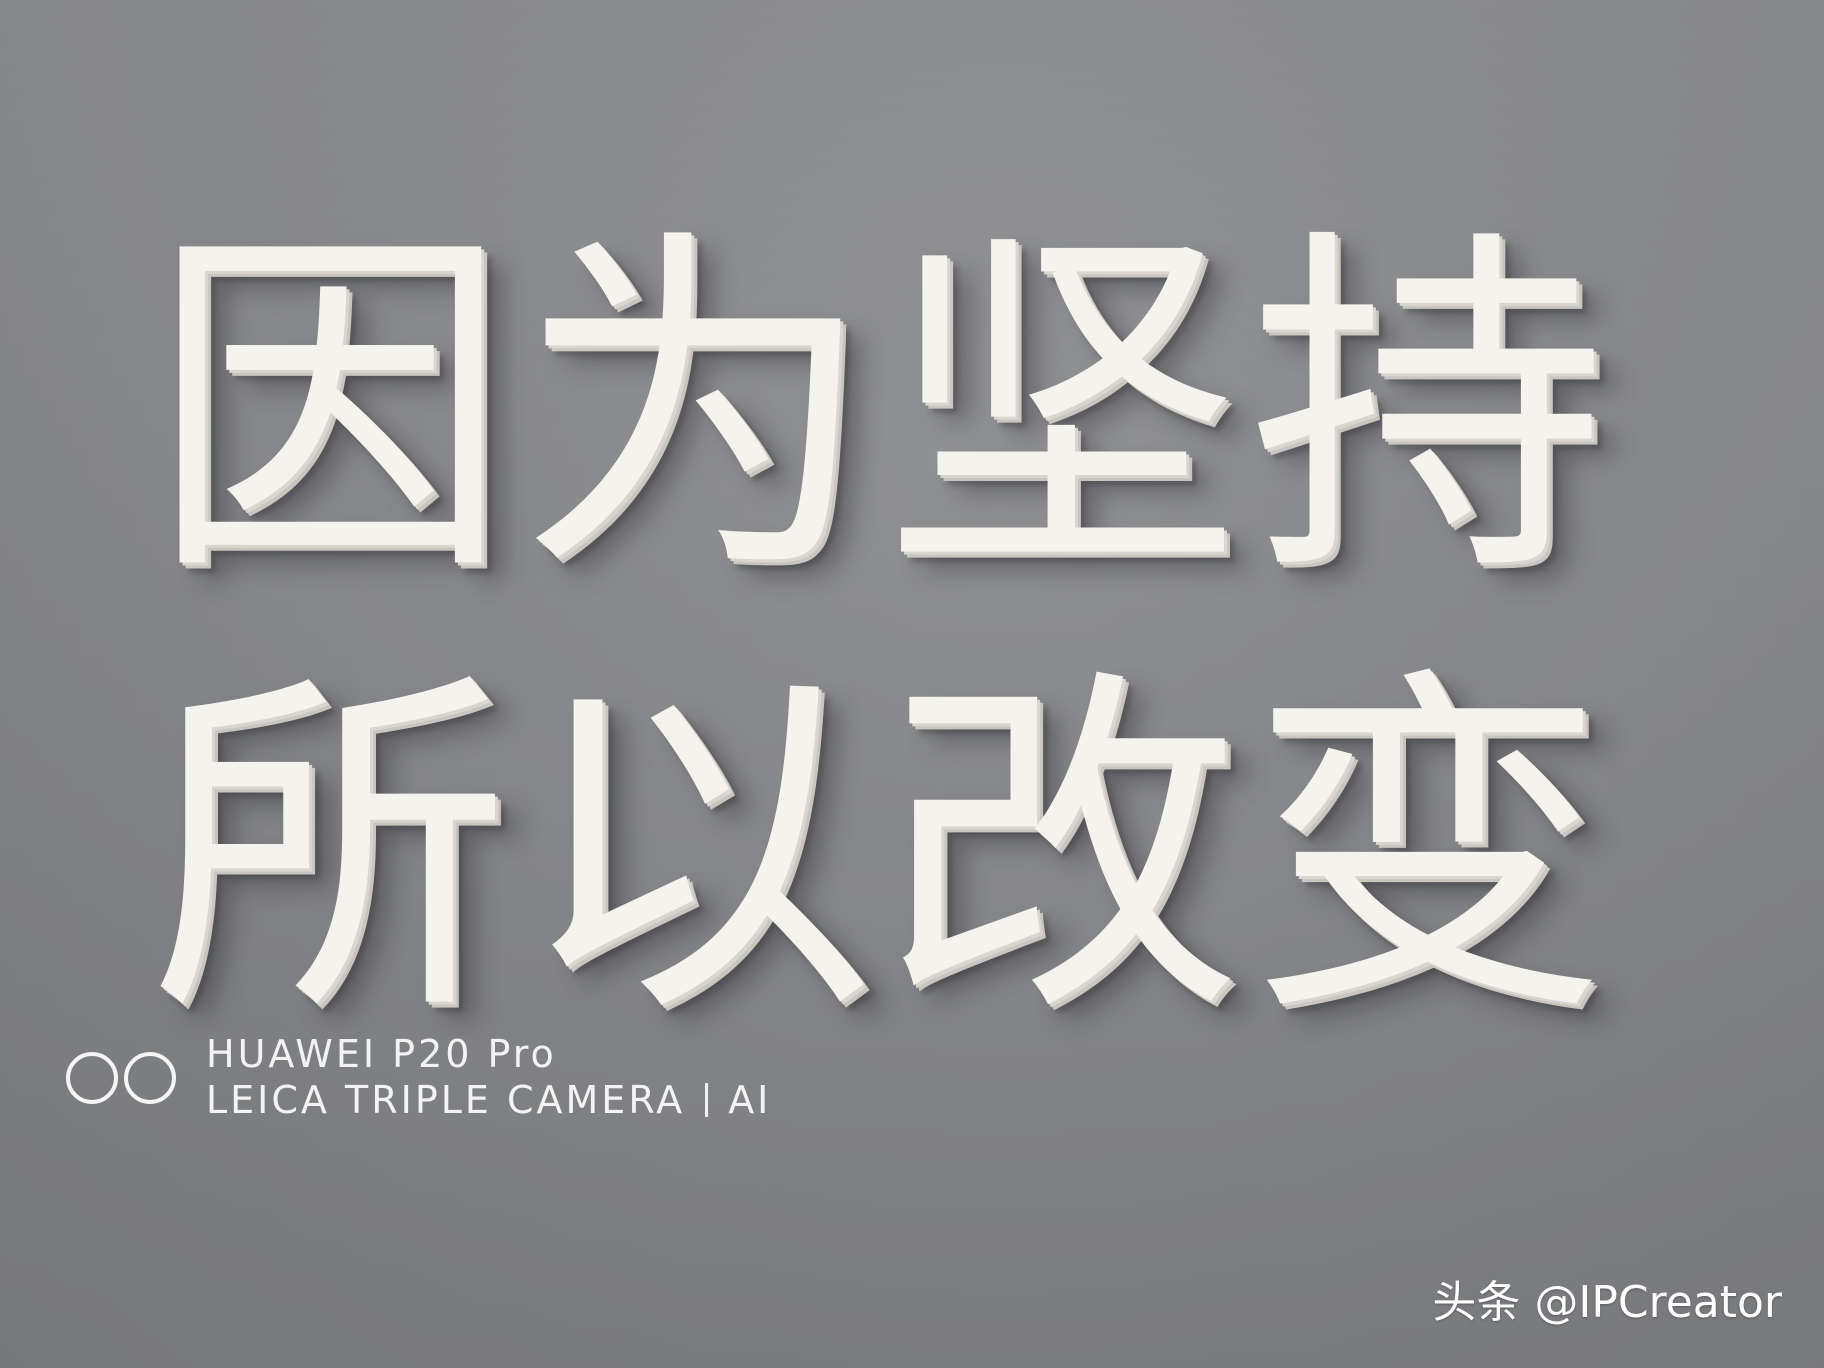  Describe the element at coordinates (381, 1054) in the screenshot. I see `camera-model: HUAWEI P20 Pro` at that location.